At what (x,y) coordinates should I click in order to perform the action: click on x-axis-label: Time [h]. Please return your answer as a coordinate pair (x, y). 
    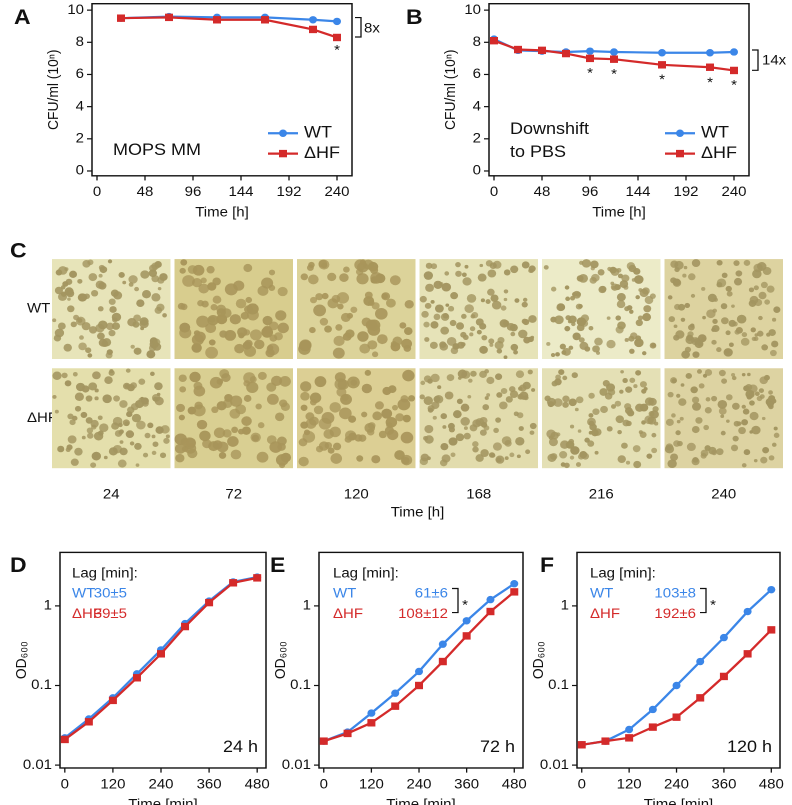
    Looking at the image, I should click on (418, 512).